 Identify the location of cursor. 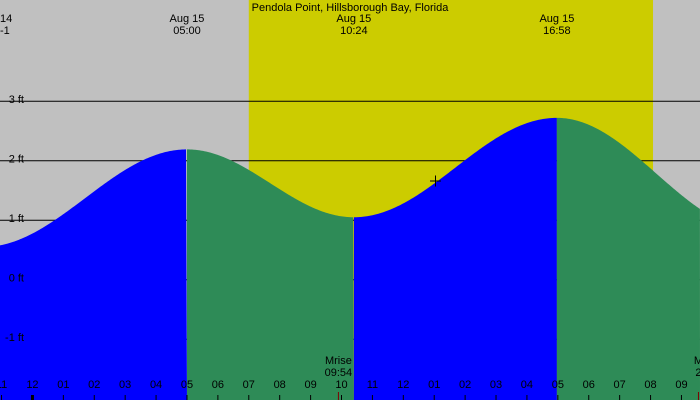
(435, 181).